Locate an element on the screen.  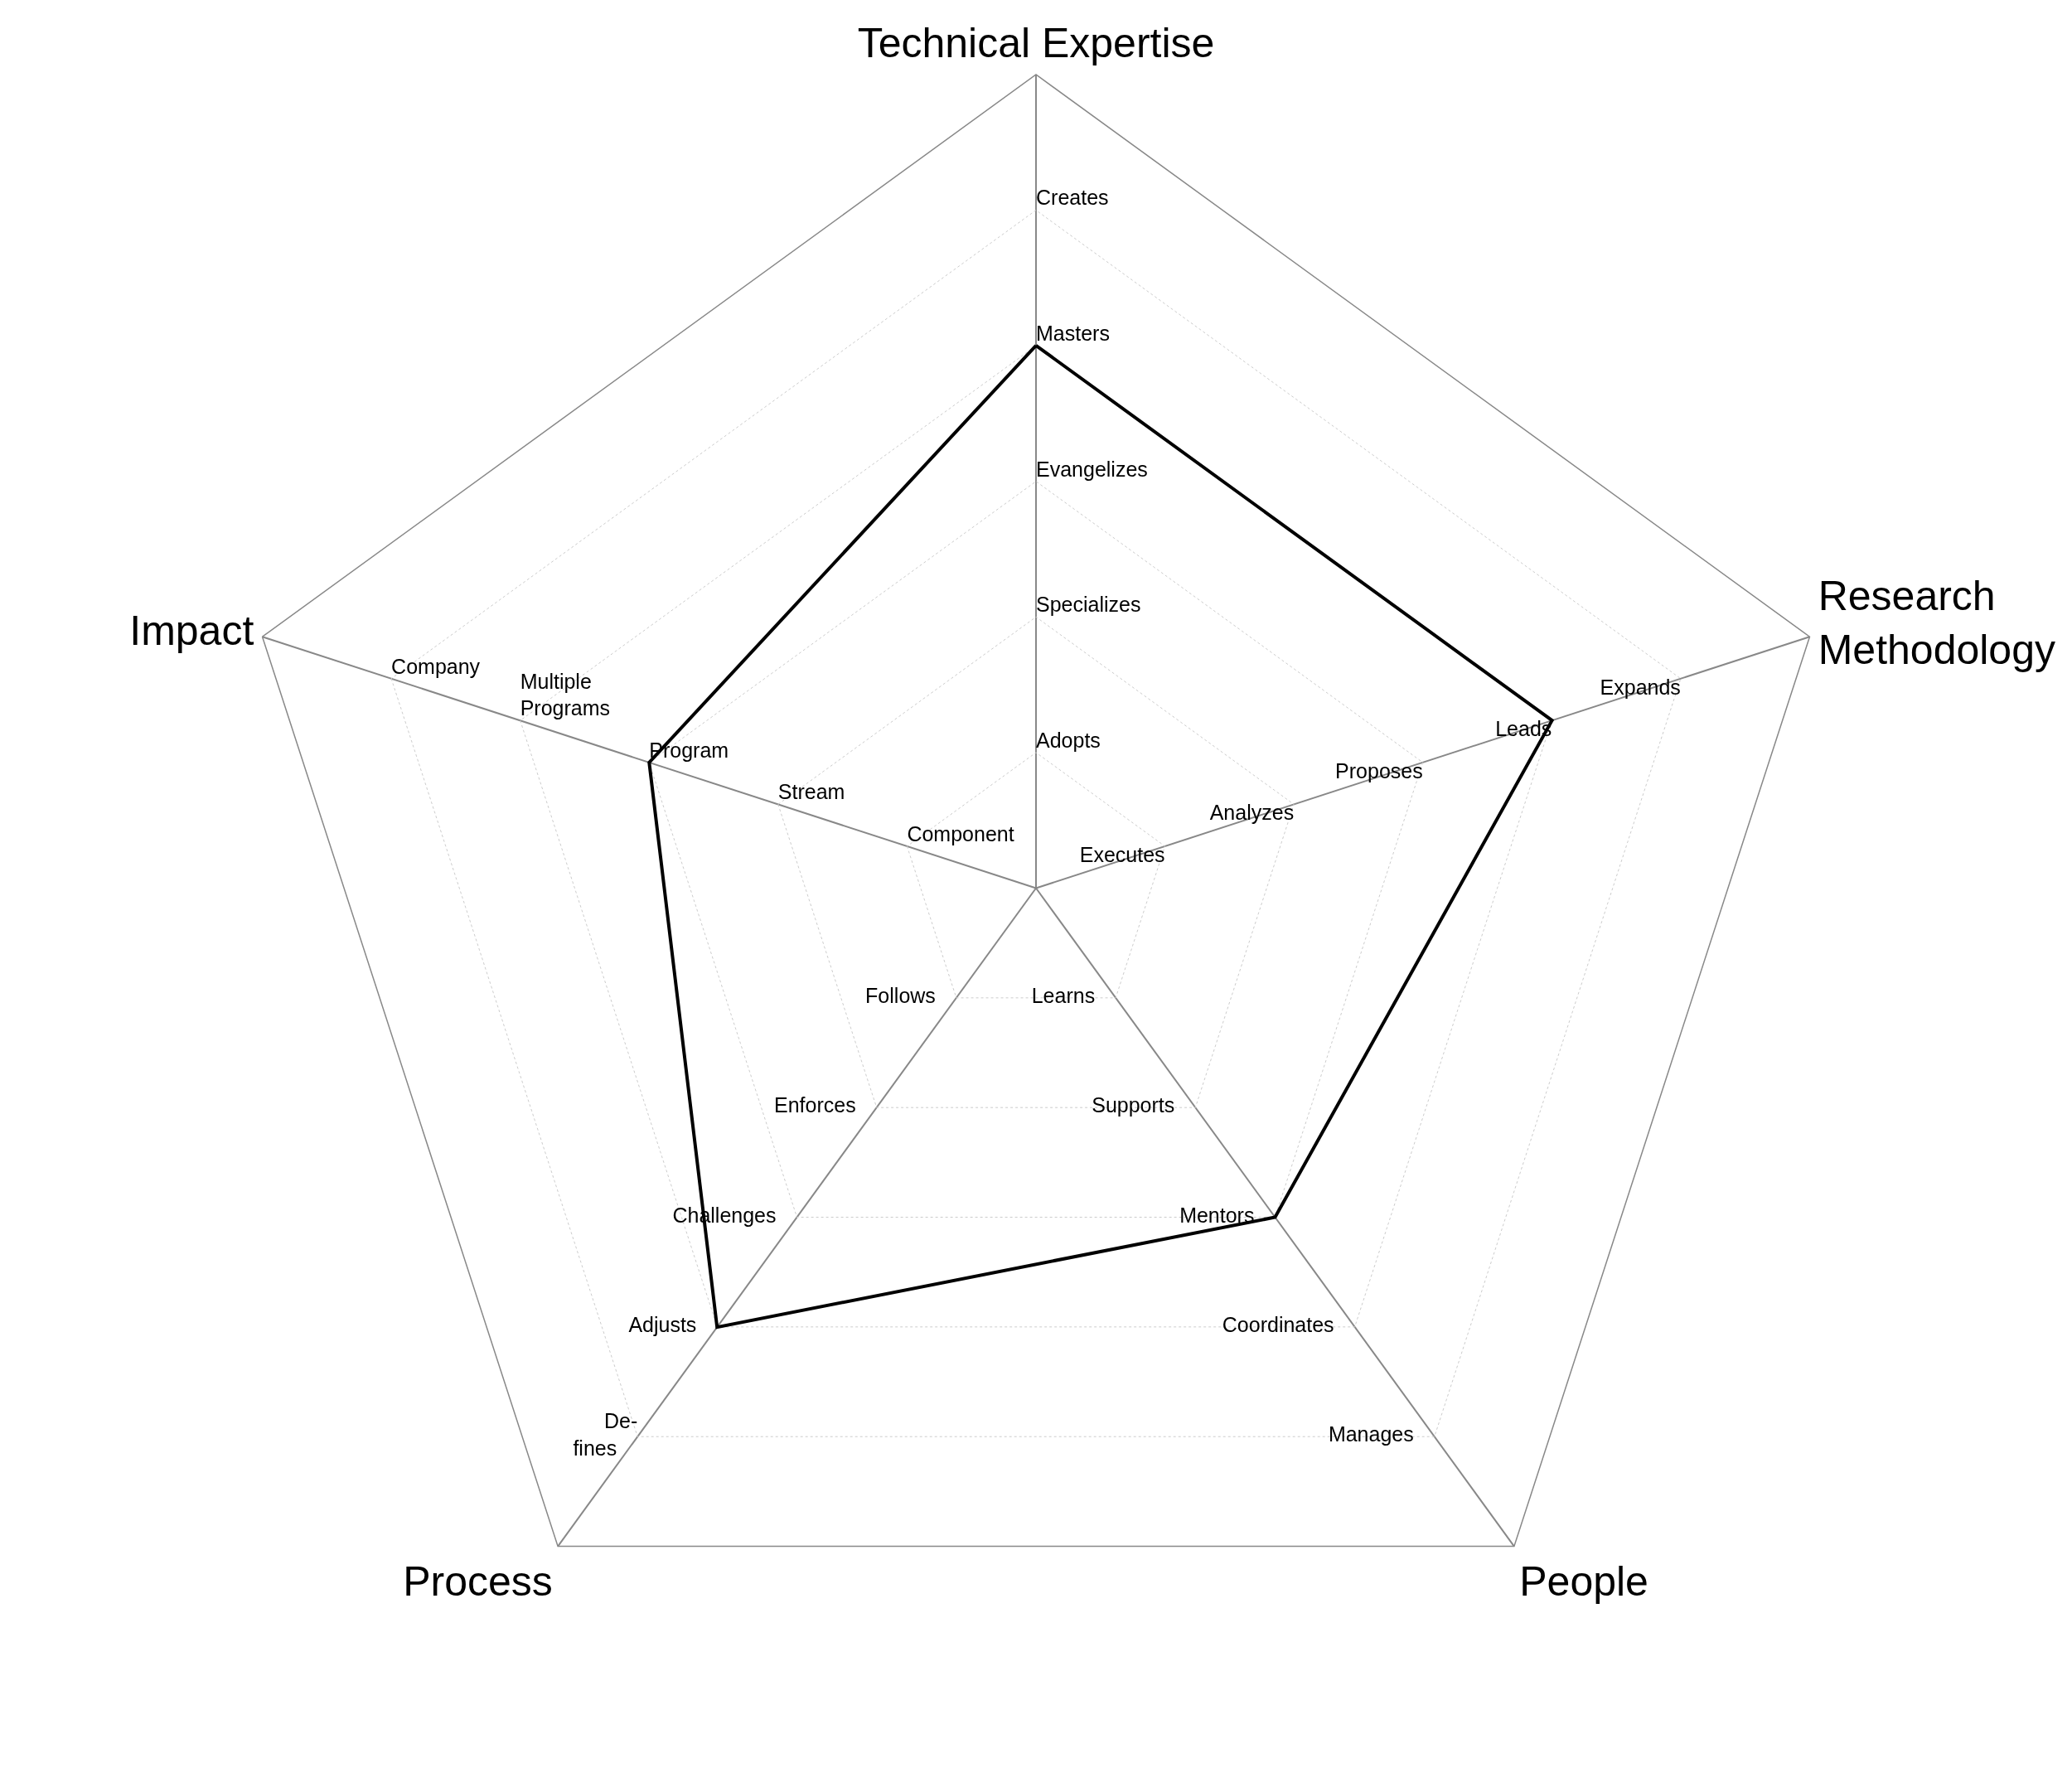
text: Adjusts is located at coordinates (662, 1325).